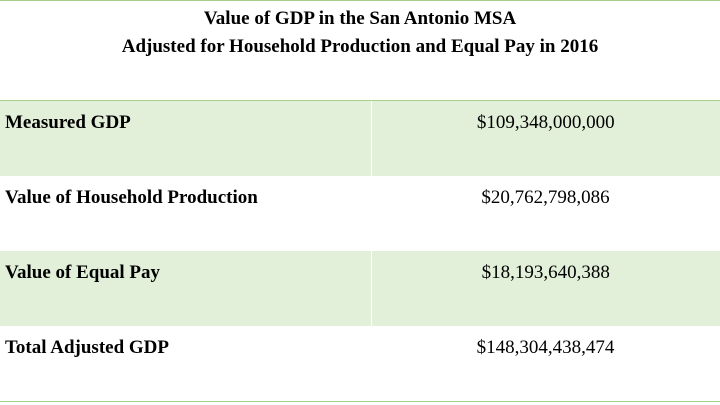 The width and height of the screenshot is (720, 405). Describe the element at coordinates (545, 288) in the screenshot. I see `row-value: $18,193,640,388` at that location.